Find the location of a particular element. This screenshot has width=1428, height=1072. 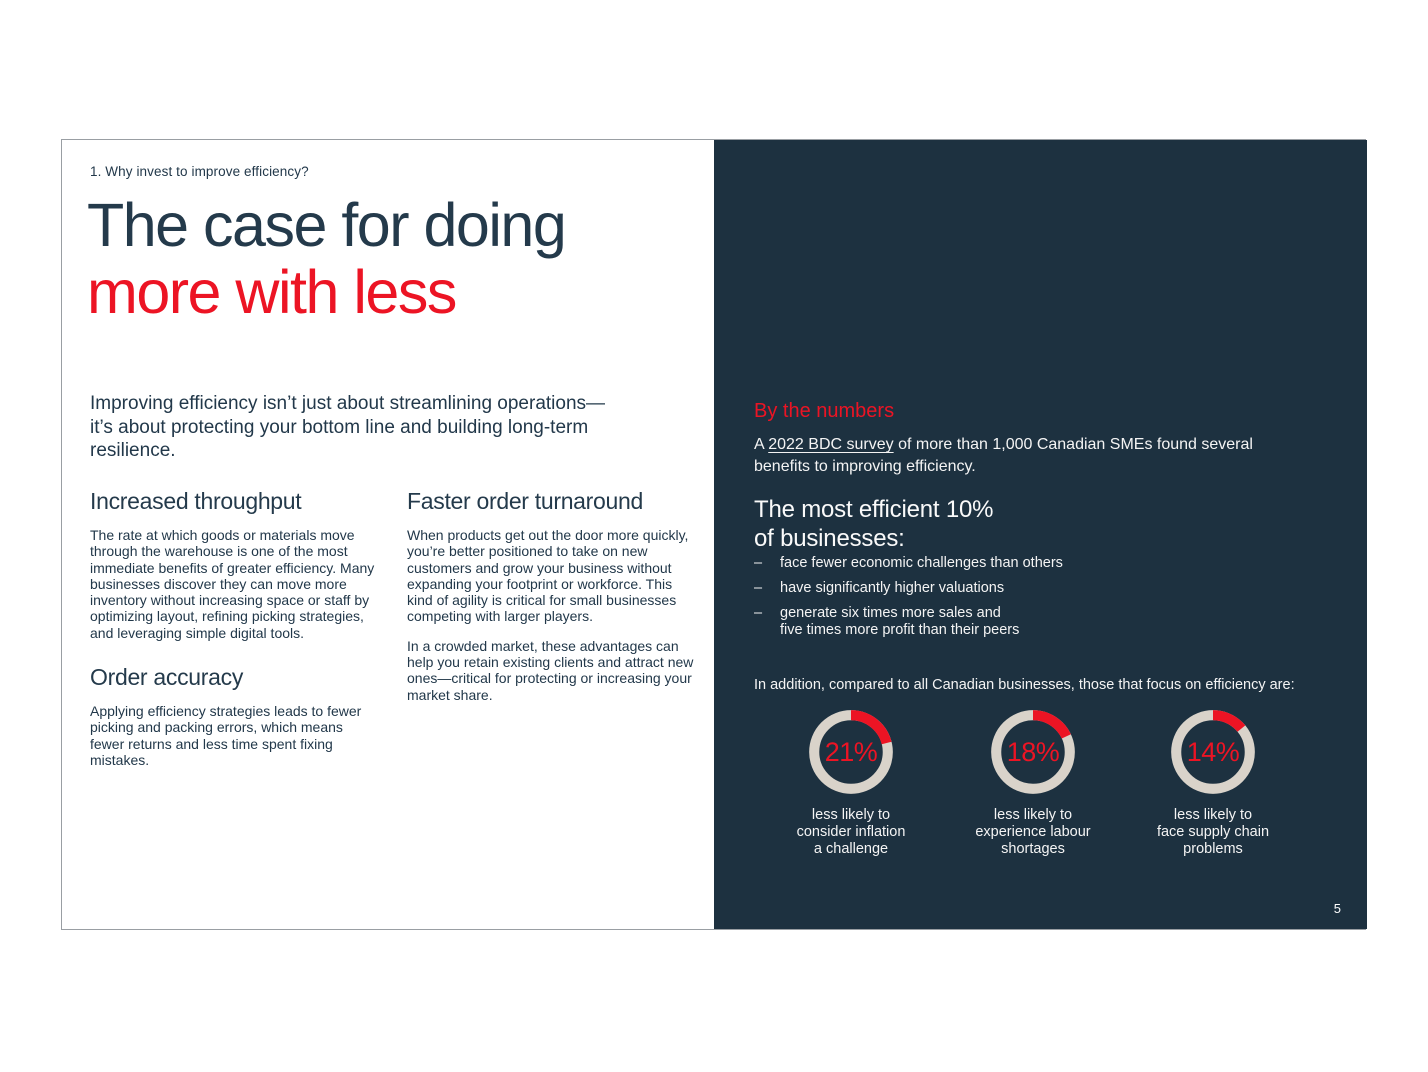

bullet-text: have significantly higher valuations is located at coordinates (892, 588).